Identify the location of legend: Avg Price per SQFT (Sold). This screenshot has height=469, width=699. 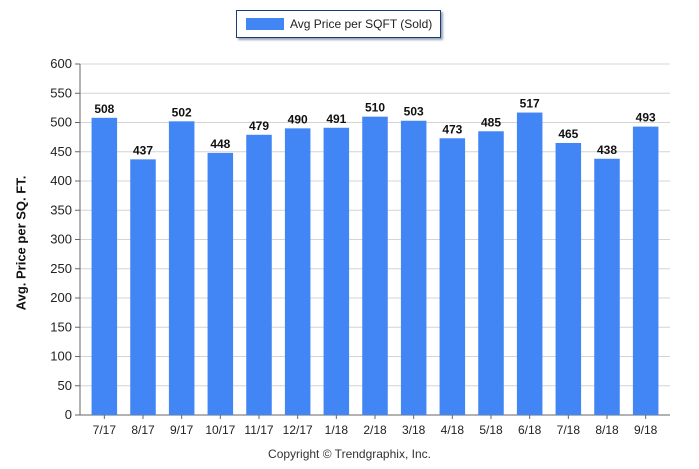
(338, 24).